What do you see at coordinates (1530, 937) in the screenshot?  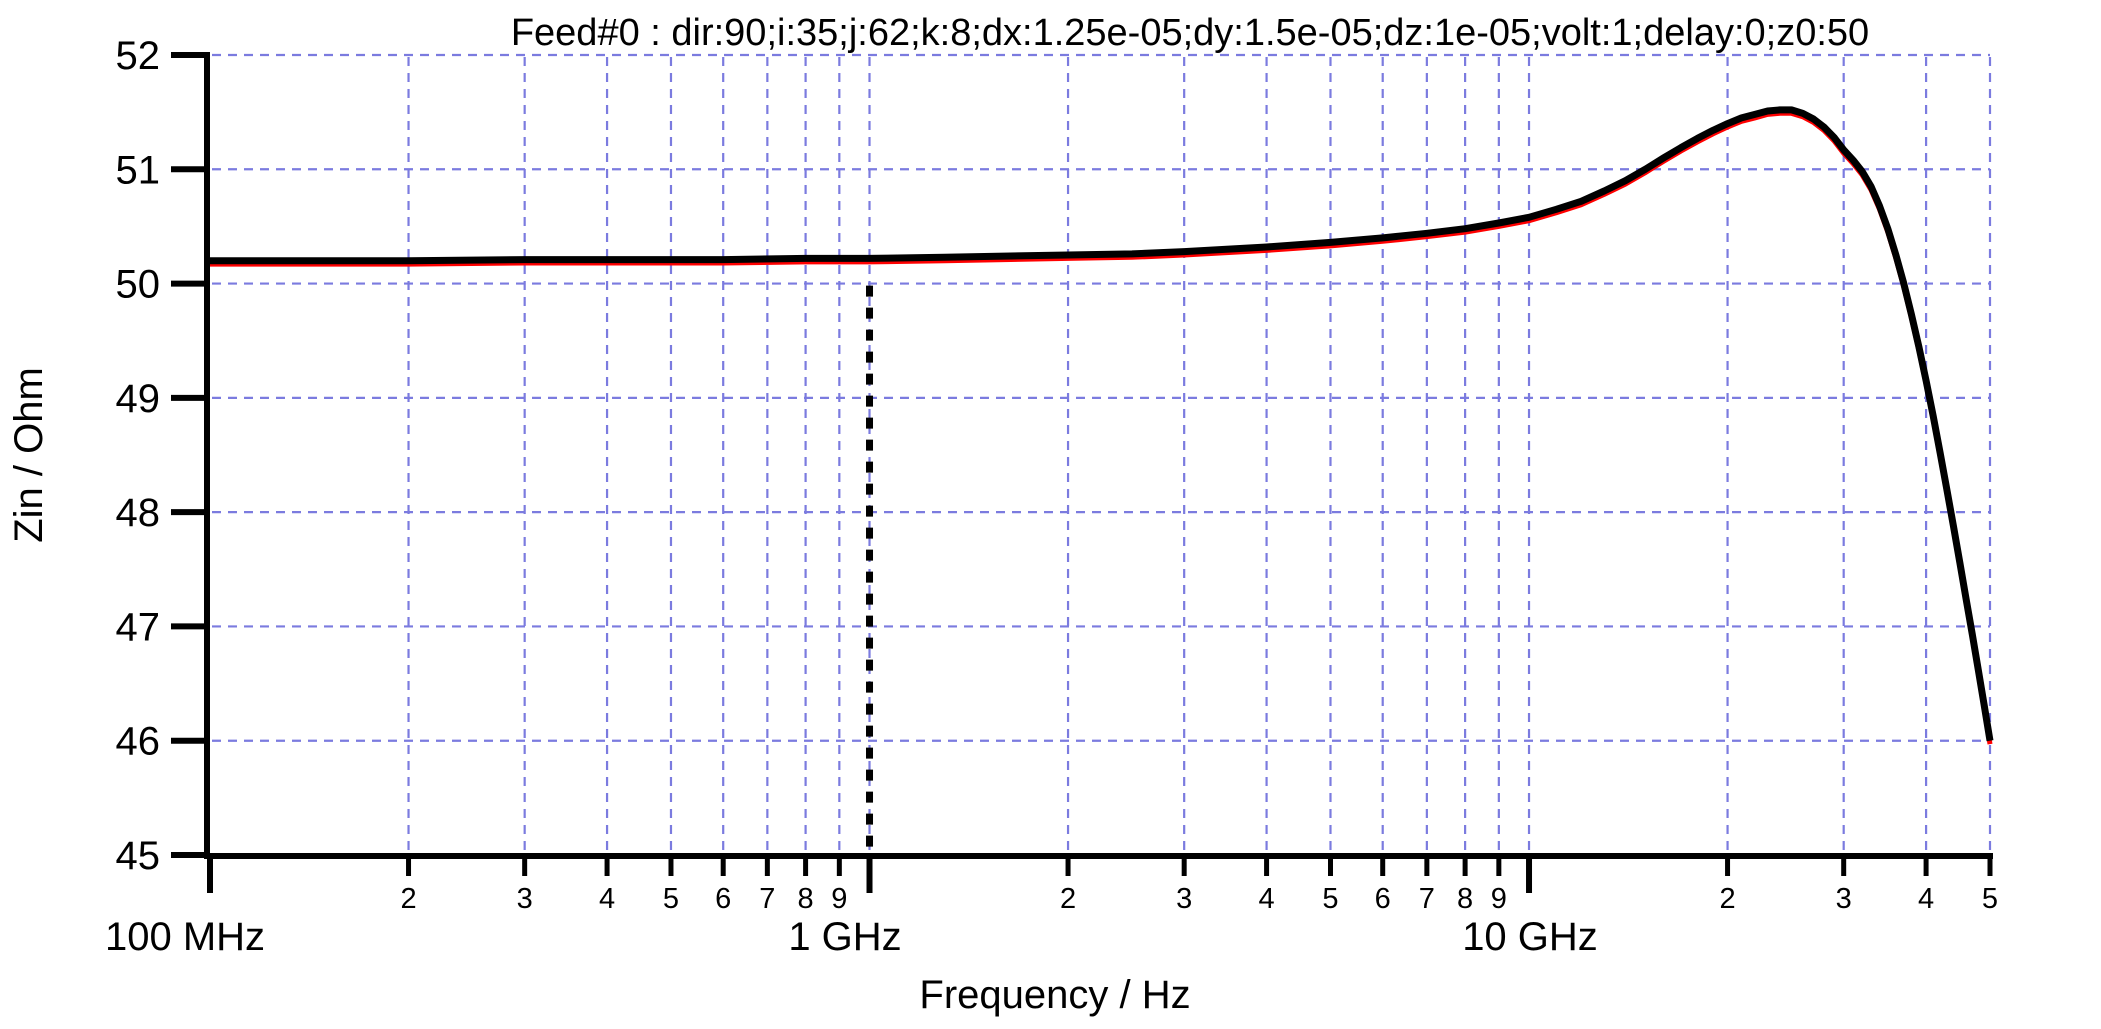 I see `x-decade-label: 10 GHz` at bounding box center [1530, 937].